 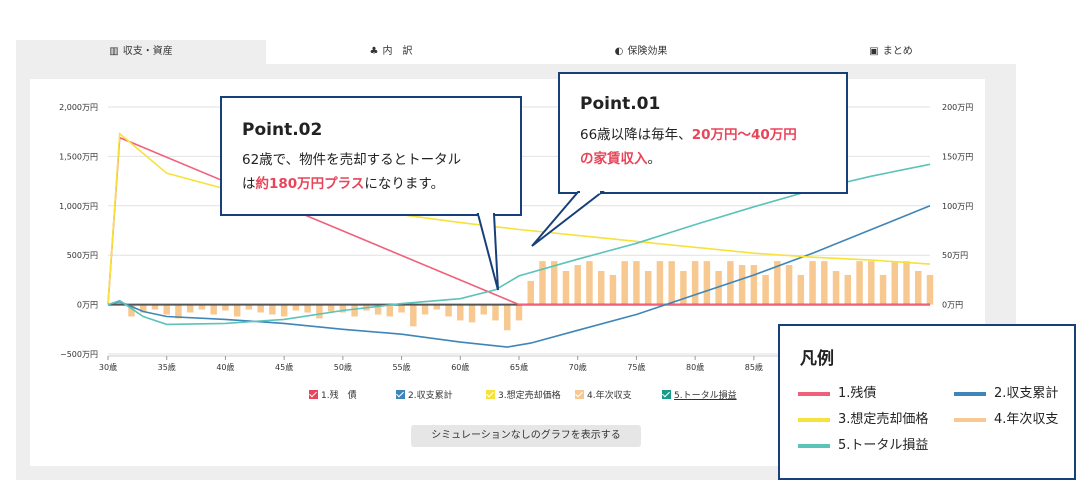 What do you see at coordinates (837, 391) in the screenshot?
I see `legend-item-zandai: 1.残債` at bounding box center [837, 391].